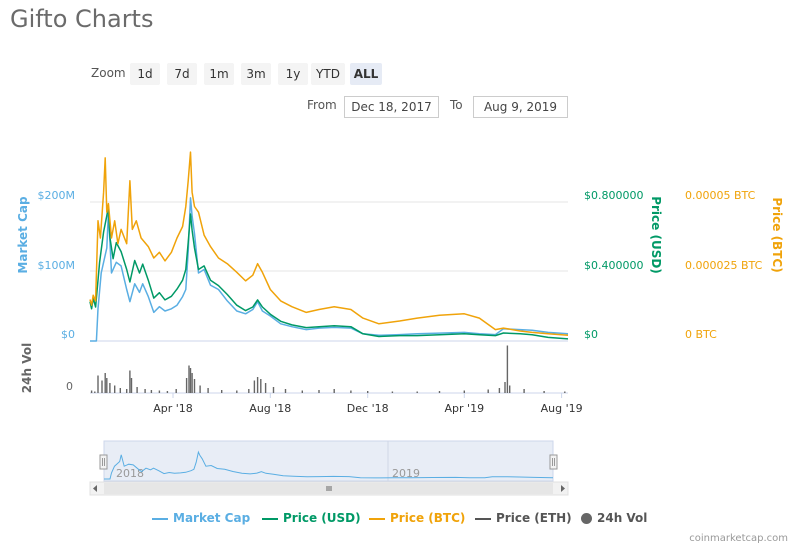 This screenshot has height=550, width=800. What do you see at coordinates (738, 538) in the screenshot?
I see `credit-link: coinmarketcap.com` at bounding box center [738, 538].